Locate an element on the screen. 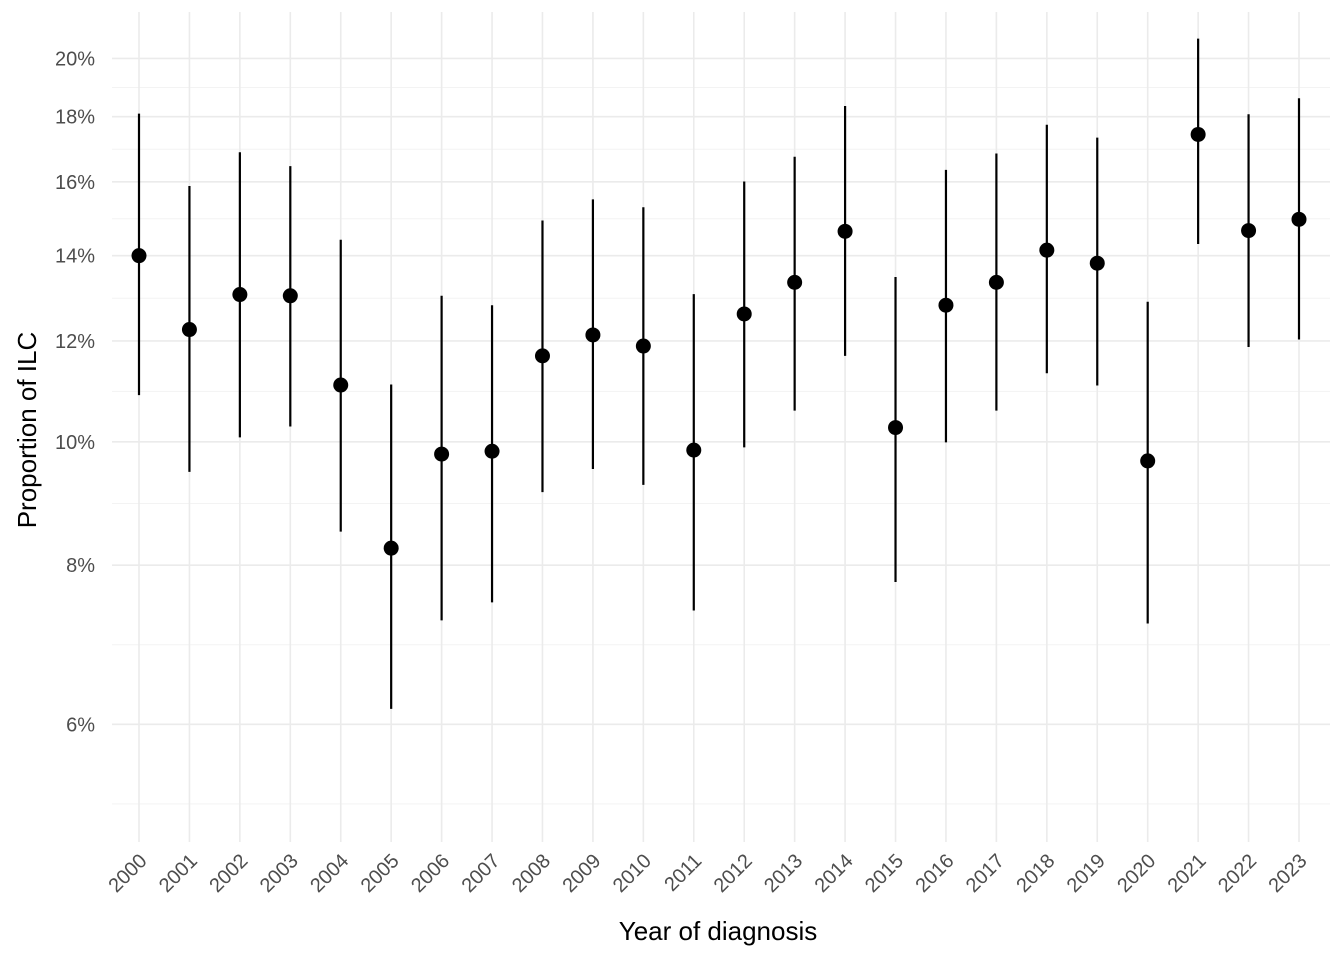 The image size is (1344, 960). y-axis-title: Proportion of ILC is located at coordinates (27, 430).